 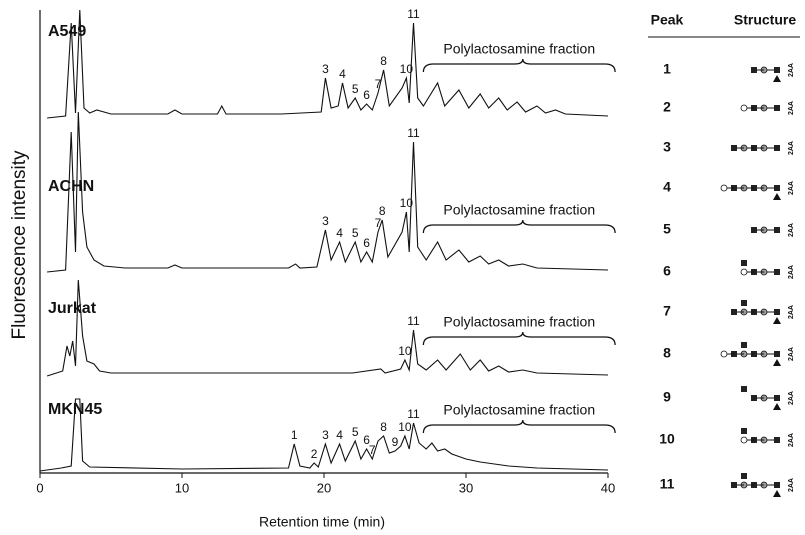 What do you see at coordinates (667, 311) in the screenshot?
I see `peak-number: 7` at bounding box center [667, 311].